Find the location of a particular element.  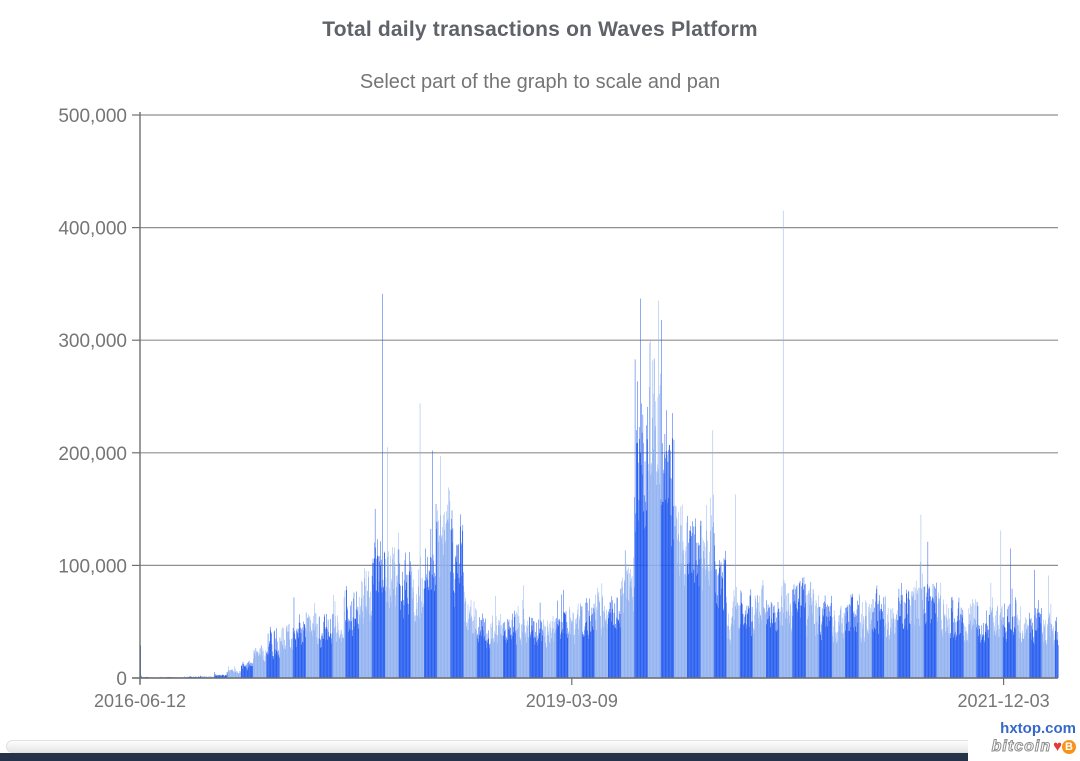

bitcoin-icon: B is located at coordinates (1069, 747).